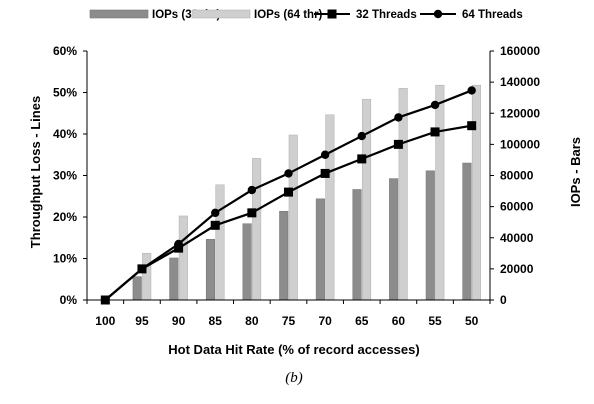 Image resolution: width=594 pixels, height=404 pixels. What do you see at coordinates (288, 15) in the screenshot?
I see `legend-label: IOPs (64 thr)` at bounding box center [288, 15].